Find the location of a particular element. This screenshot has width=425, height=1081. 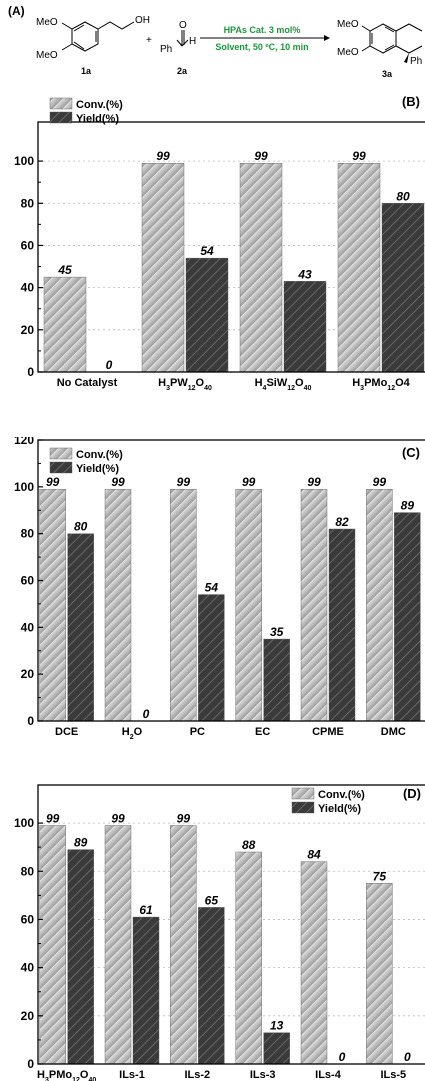

category-label-ils-3: ILs-3 is located at coordinates (263, 1075).